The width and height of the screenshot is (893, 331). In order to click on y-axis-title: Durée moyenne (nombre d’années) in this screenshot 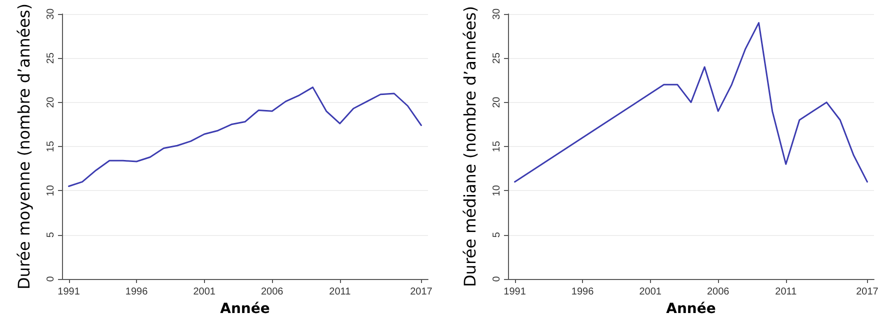, I will do `click(24, 146)`.